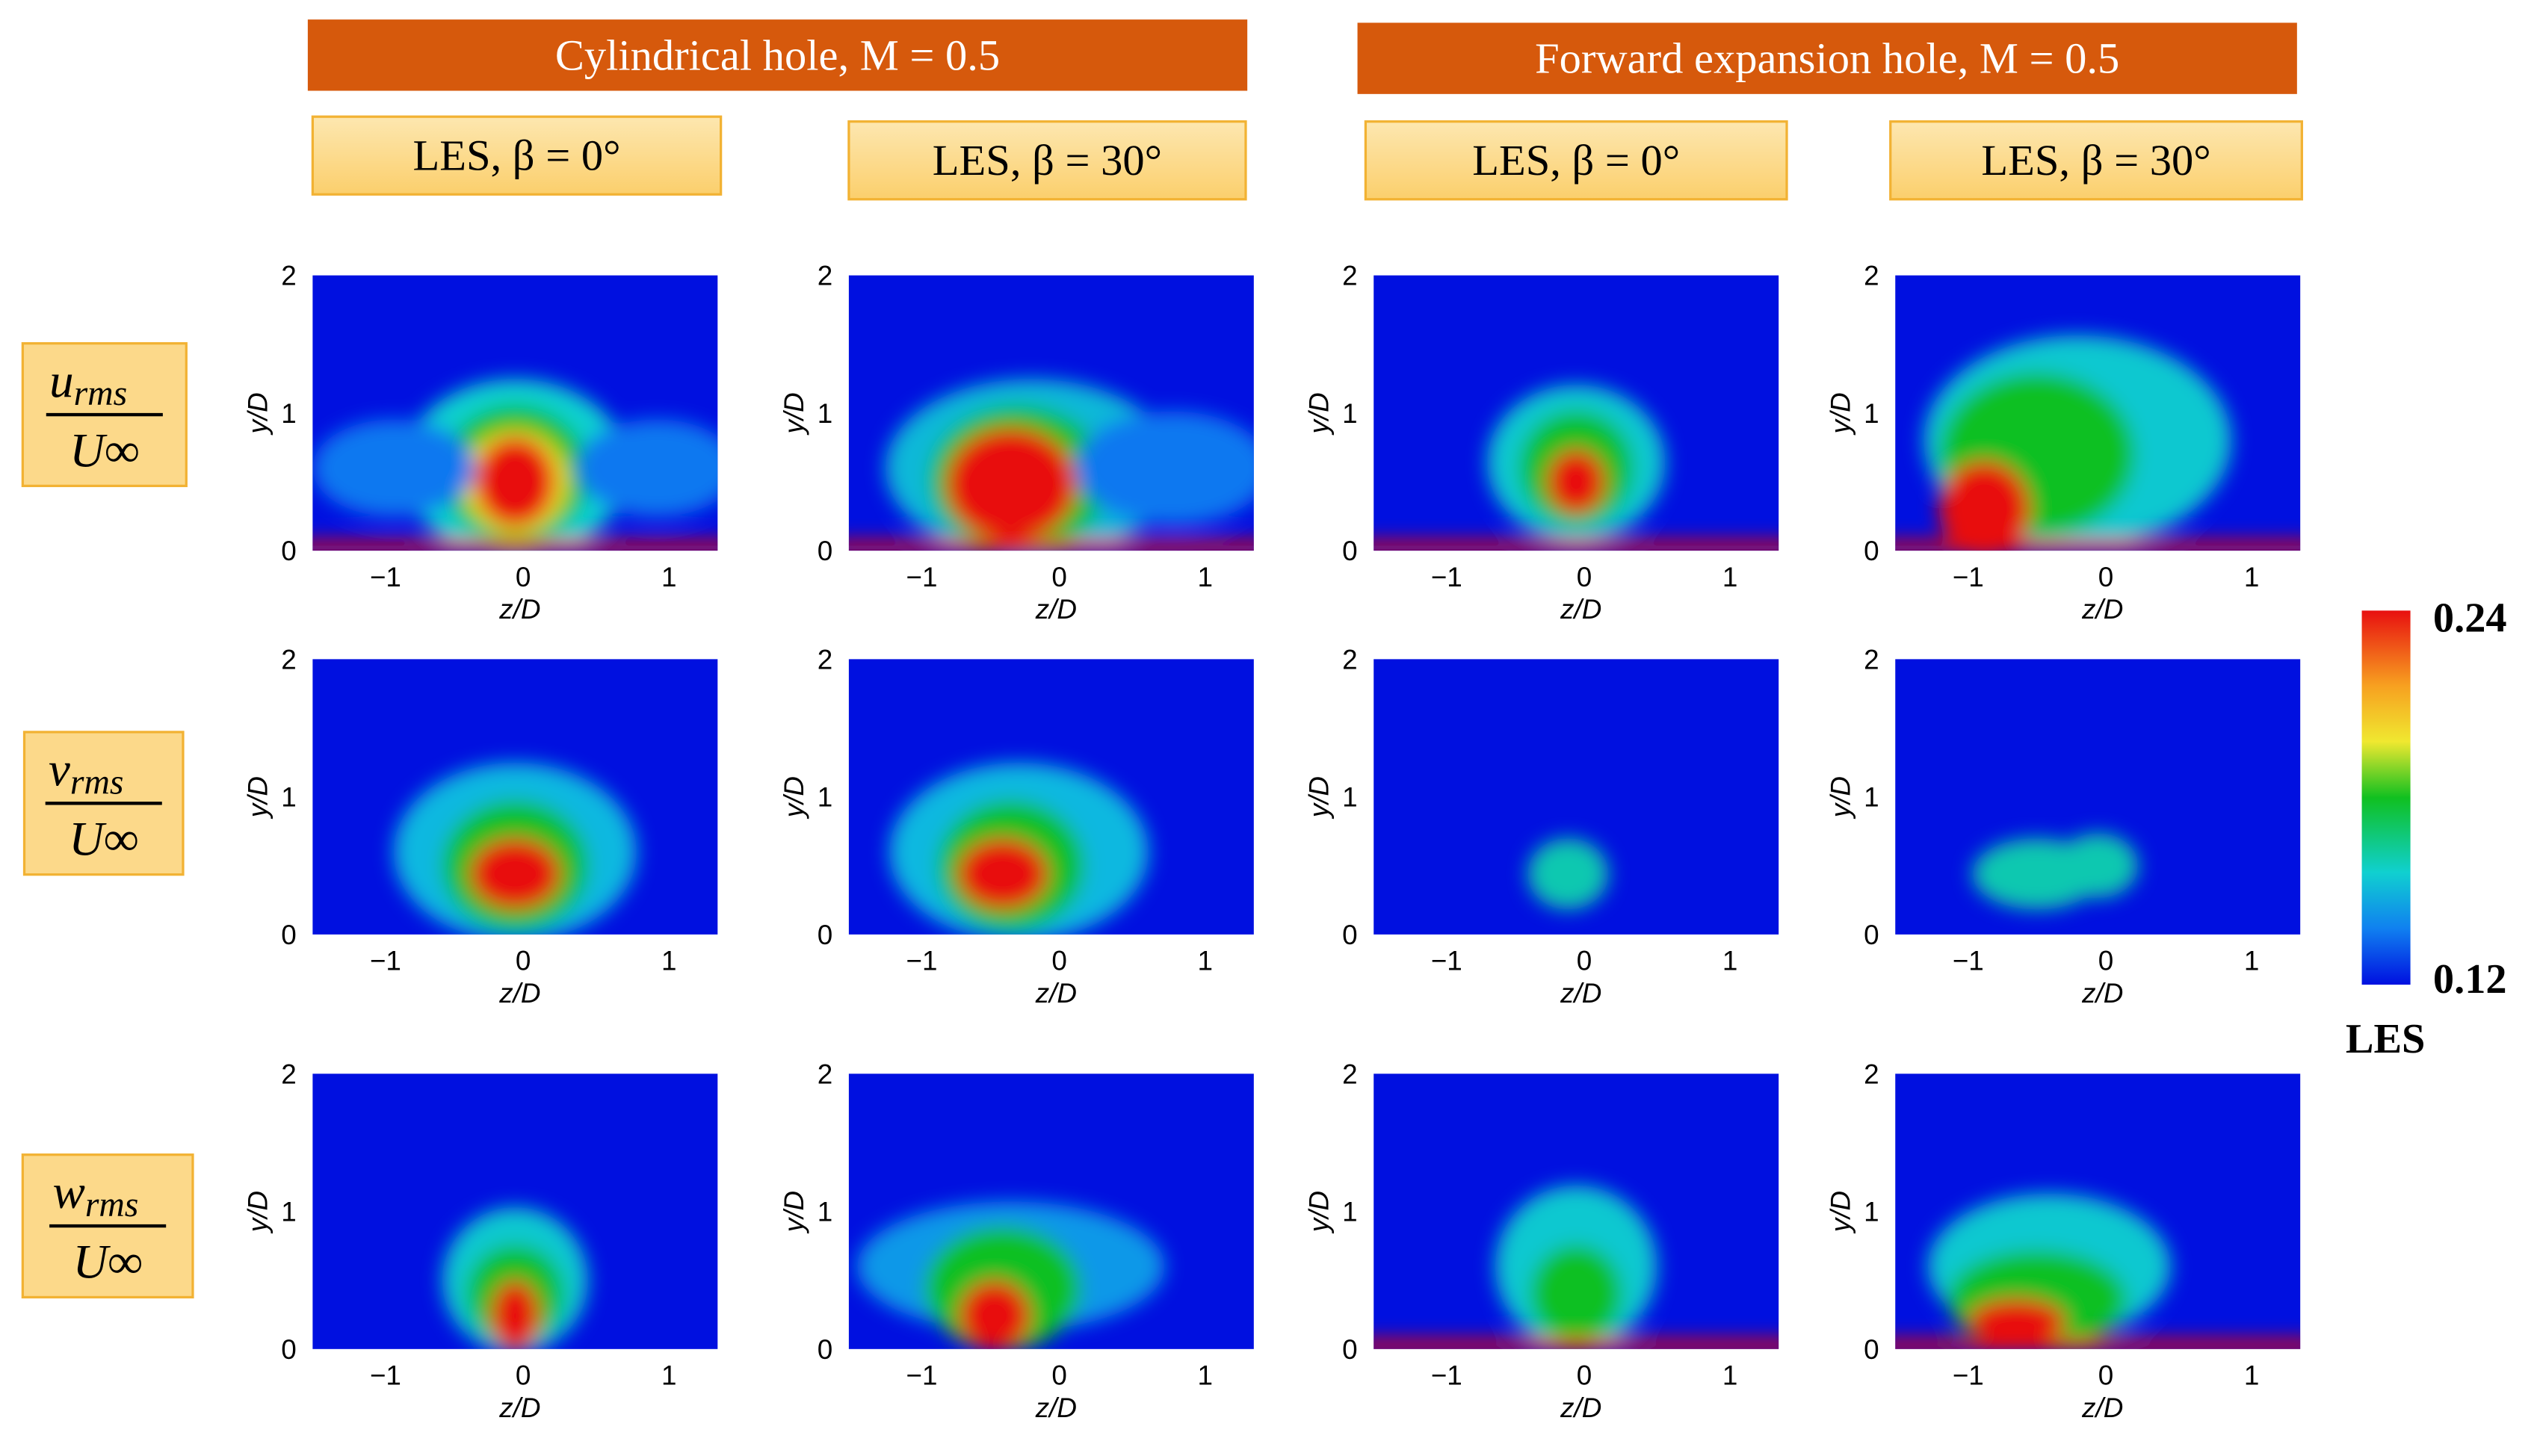 The width and height of the screenshot is (2540, 1456). What do you see at coordinates (2386, 1039) in the screenshot?
I see `colorbar-label: LES` at bounding box center [2386, 1039].